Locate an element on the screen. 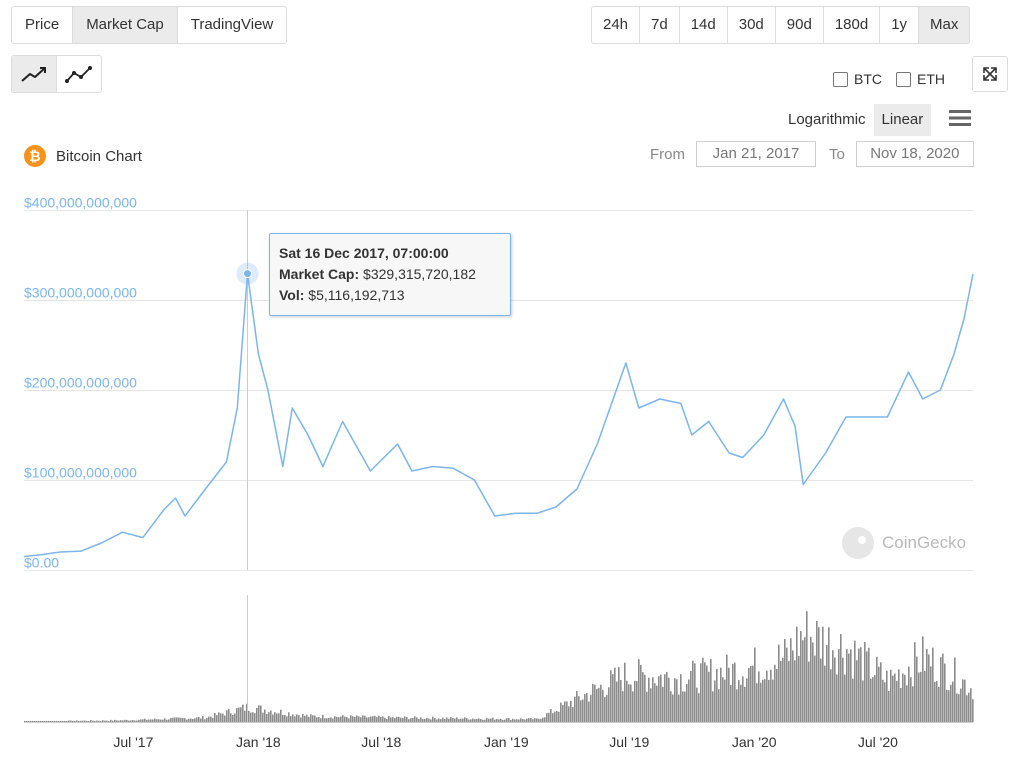 Image resolution: width=1019 pixels, height=761 pixels. fullscreen-button is located at coordinates (990, 74).